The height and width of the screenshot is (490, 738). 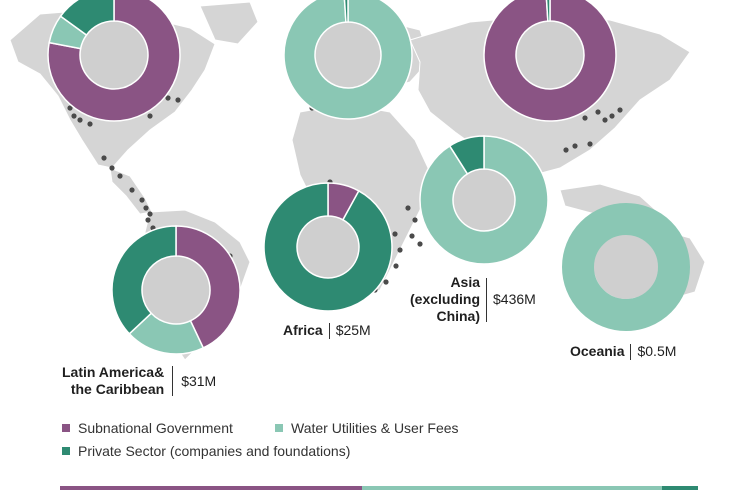 I want to click on donut-oceania, so click(x=626, y=267).